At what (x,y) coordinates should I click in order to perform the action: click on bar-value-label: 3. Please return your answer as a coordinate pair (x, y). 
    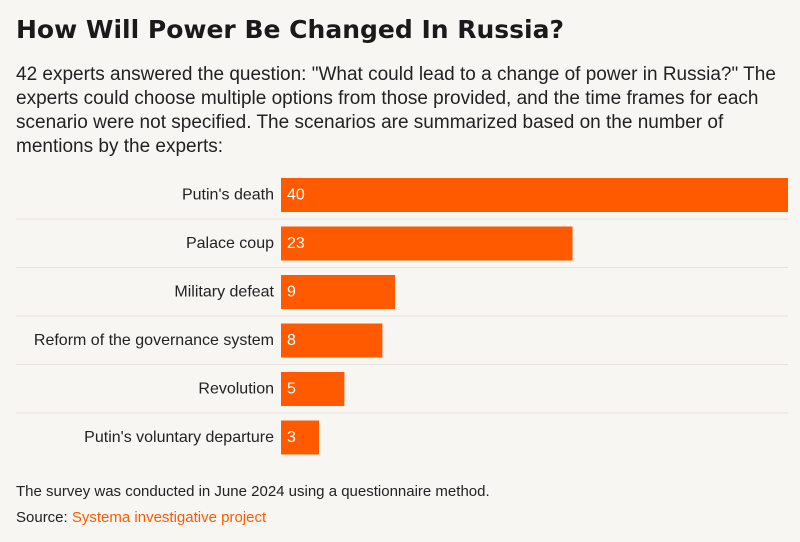
    Looking at the image, I should click on (291, 437).